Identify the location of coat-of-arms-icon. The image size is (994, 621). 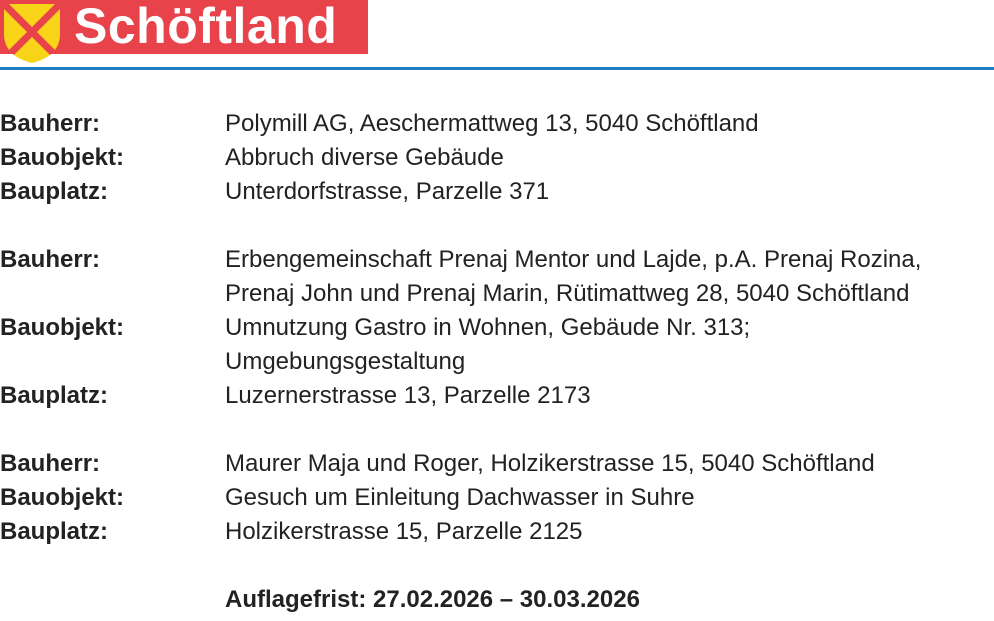
(32, 33).